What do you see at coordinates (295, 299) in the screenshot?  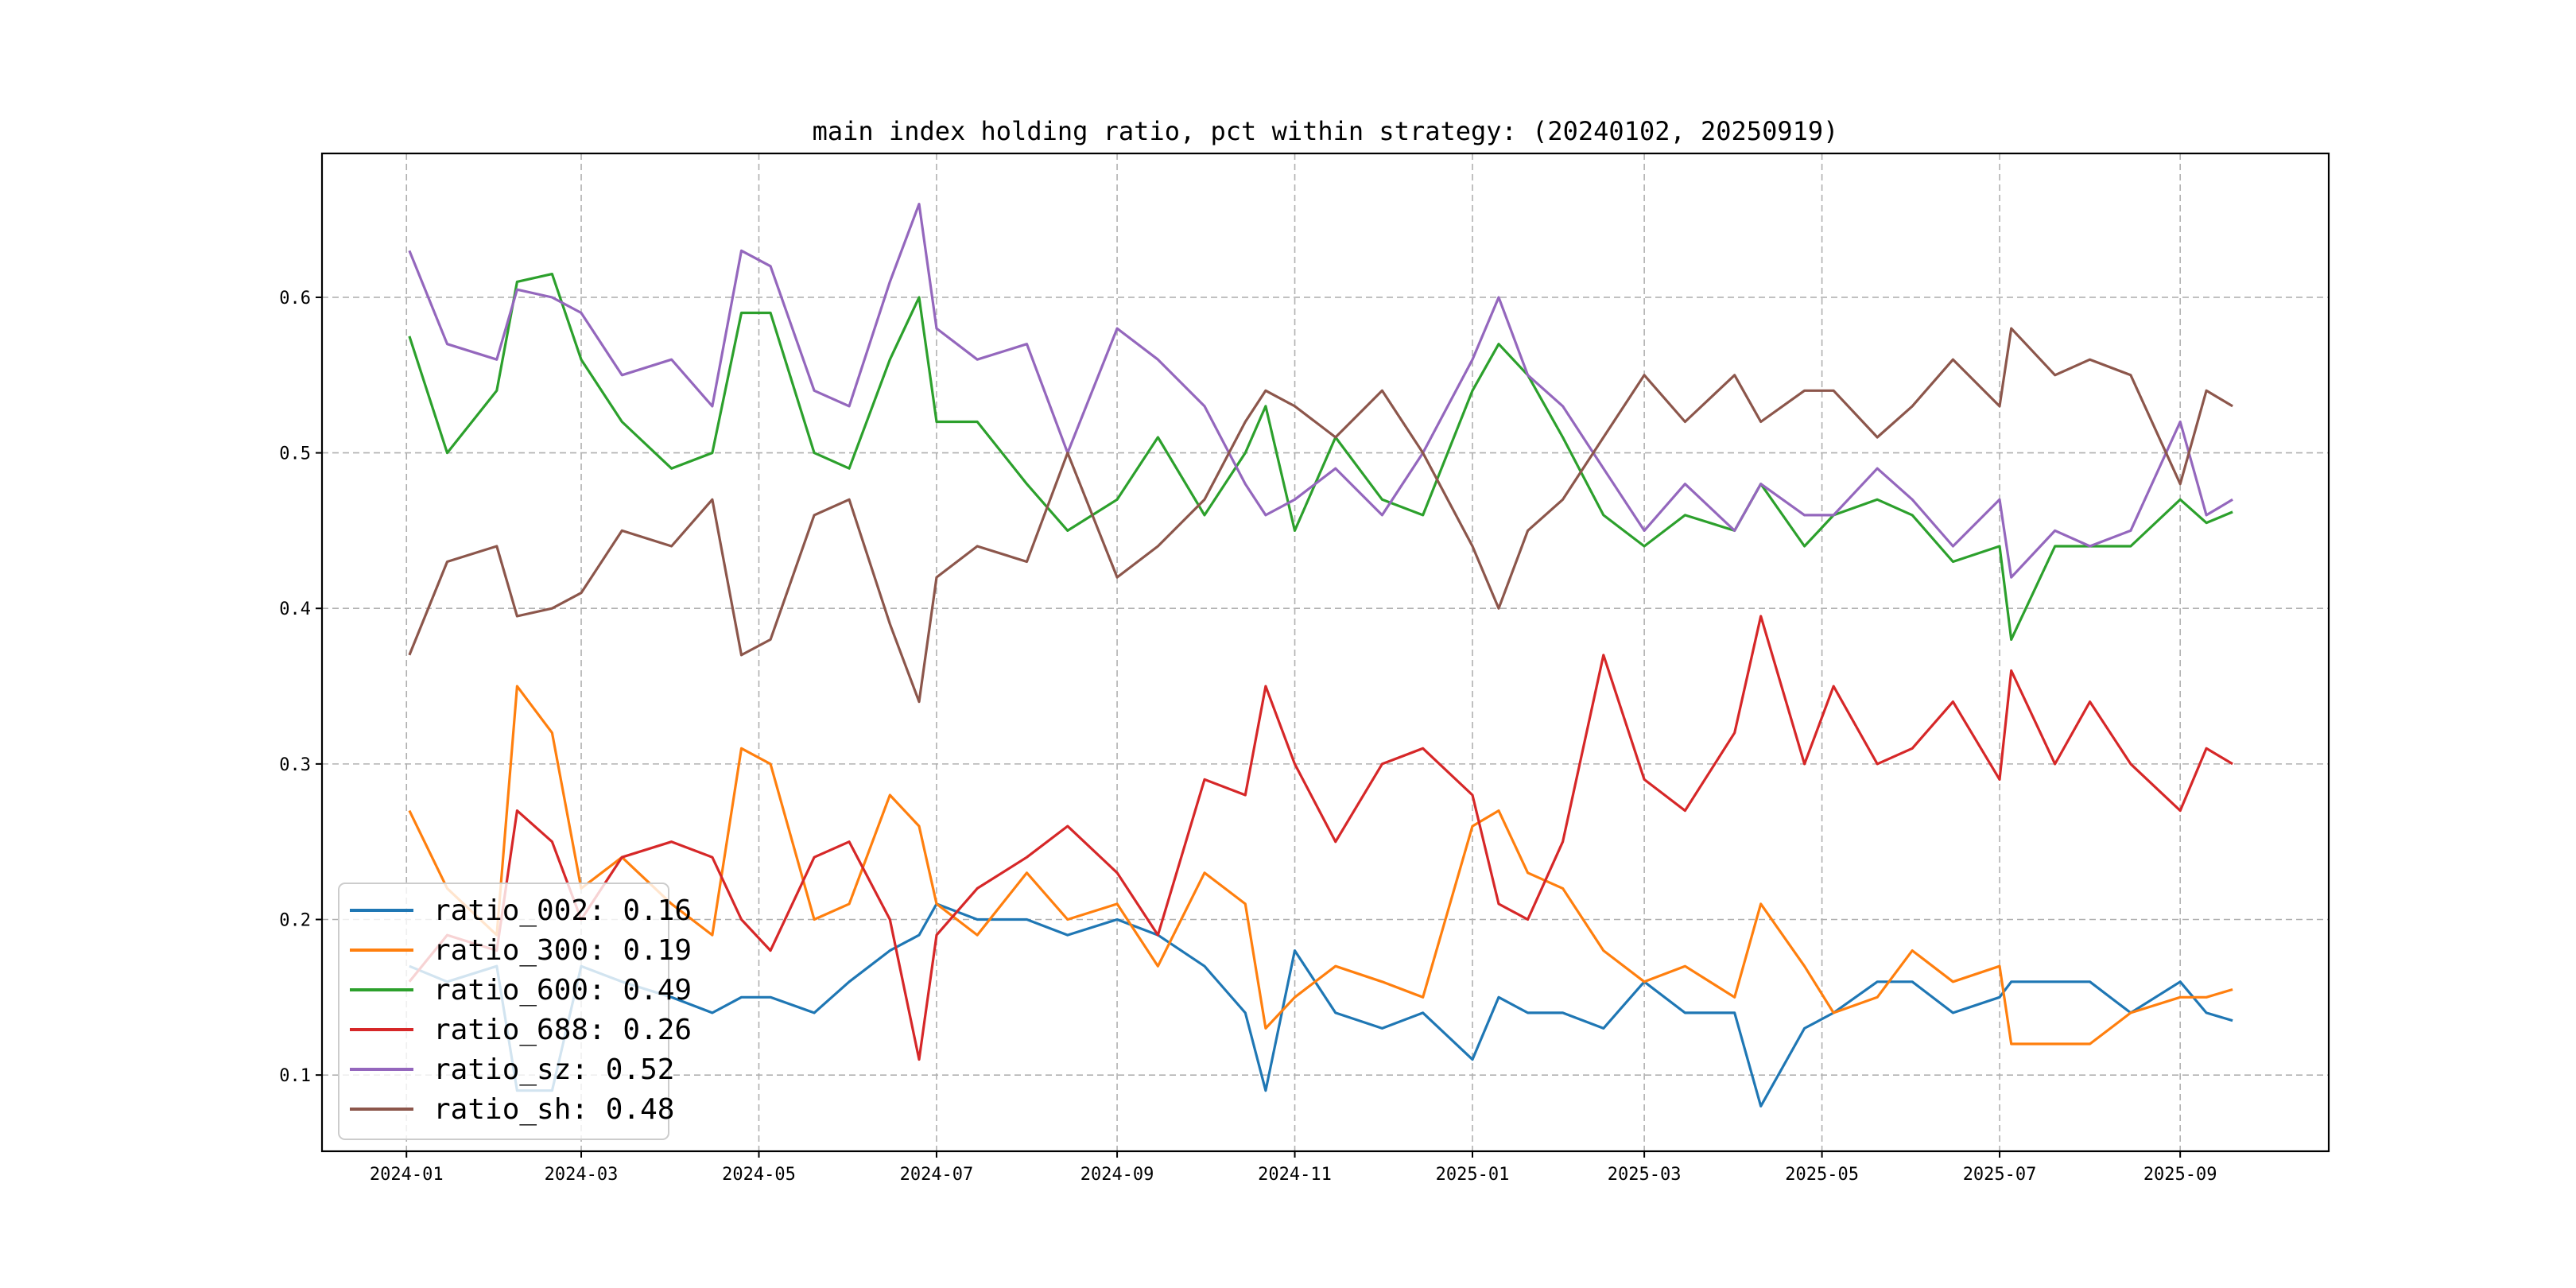 I see `y-tick-label: 0.6` at bounding box center [295, 299].